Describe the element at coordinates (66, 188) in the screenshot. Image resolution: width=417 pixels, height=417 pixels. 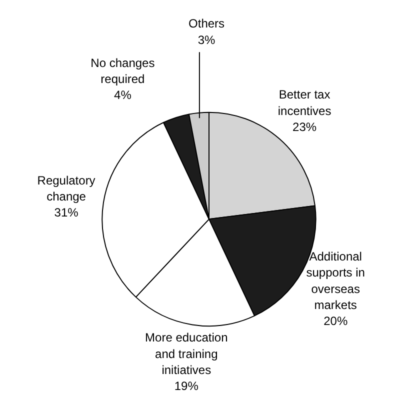
I see `slice-label: Regulatory change` at that location.